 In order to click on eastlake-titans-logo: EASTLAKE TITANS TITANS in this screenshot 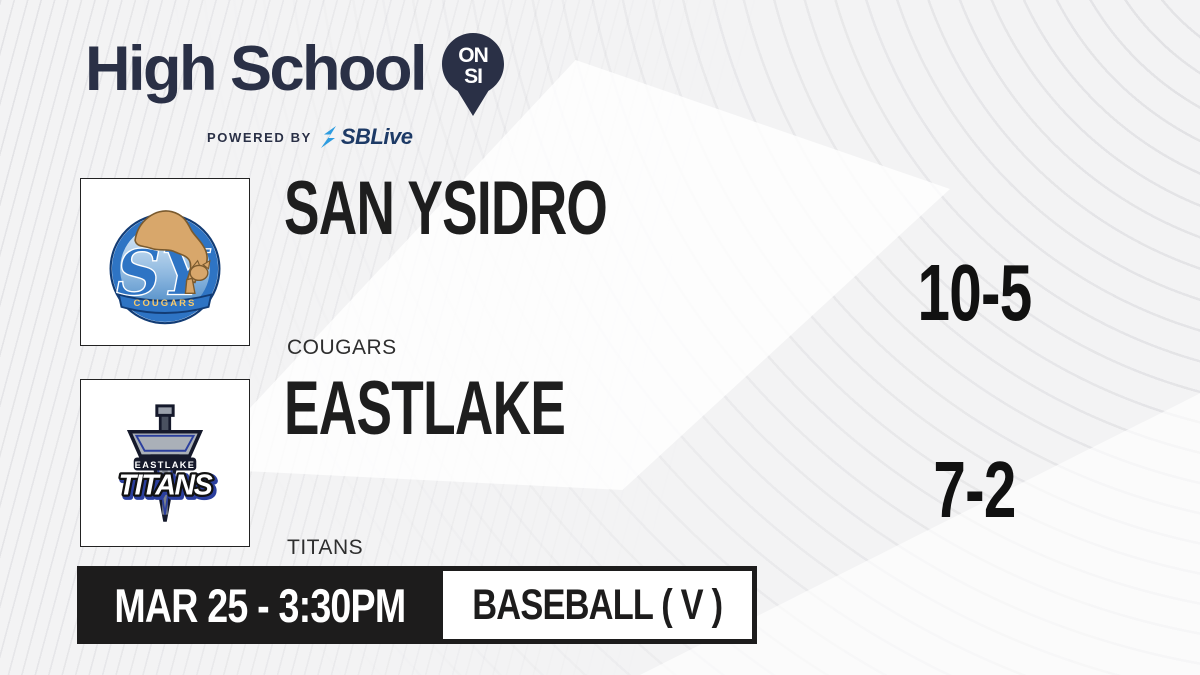, I will do `click(168, 463)`.